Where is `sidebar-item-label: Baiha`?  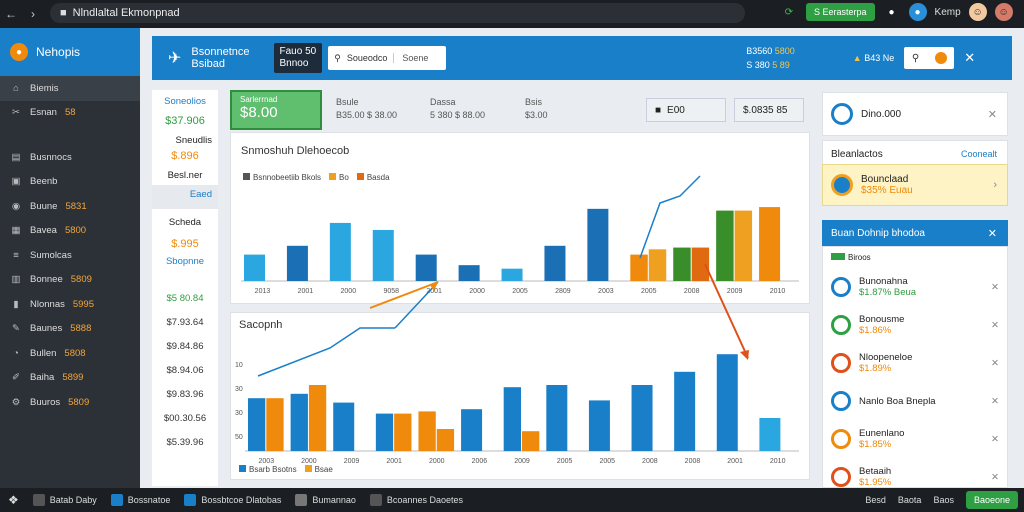
sidebar-item-label: Baiha is located at coordinates (42, 378).